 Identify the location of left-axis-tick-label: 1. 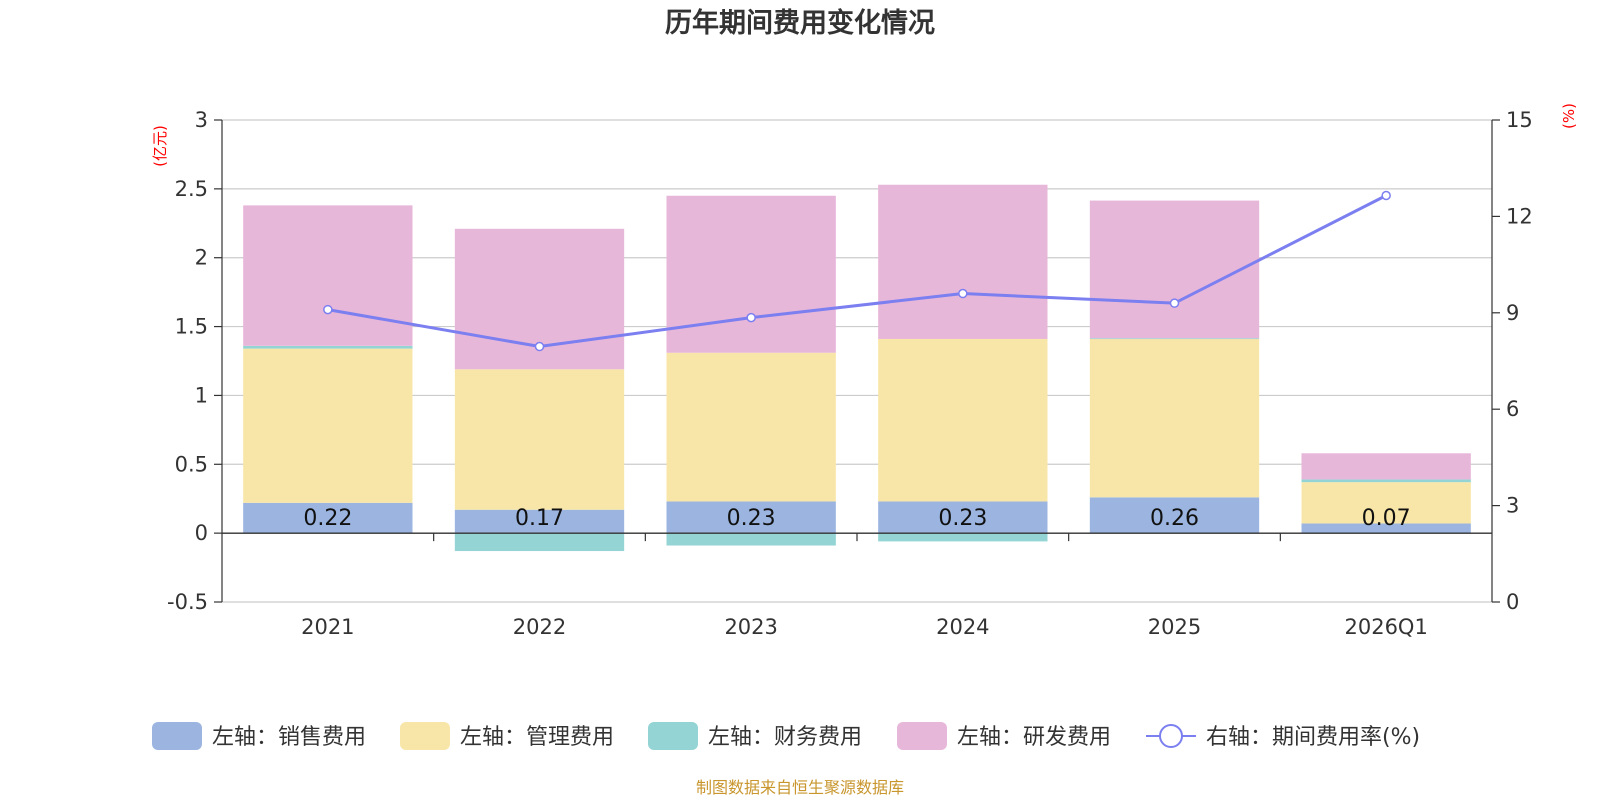
(201, 395).